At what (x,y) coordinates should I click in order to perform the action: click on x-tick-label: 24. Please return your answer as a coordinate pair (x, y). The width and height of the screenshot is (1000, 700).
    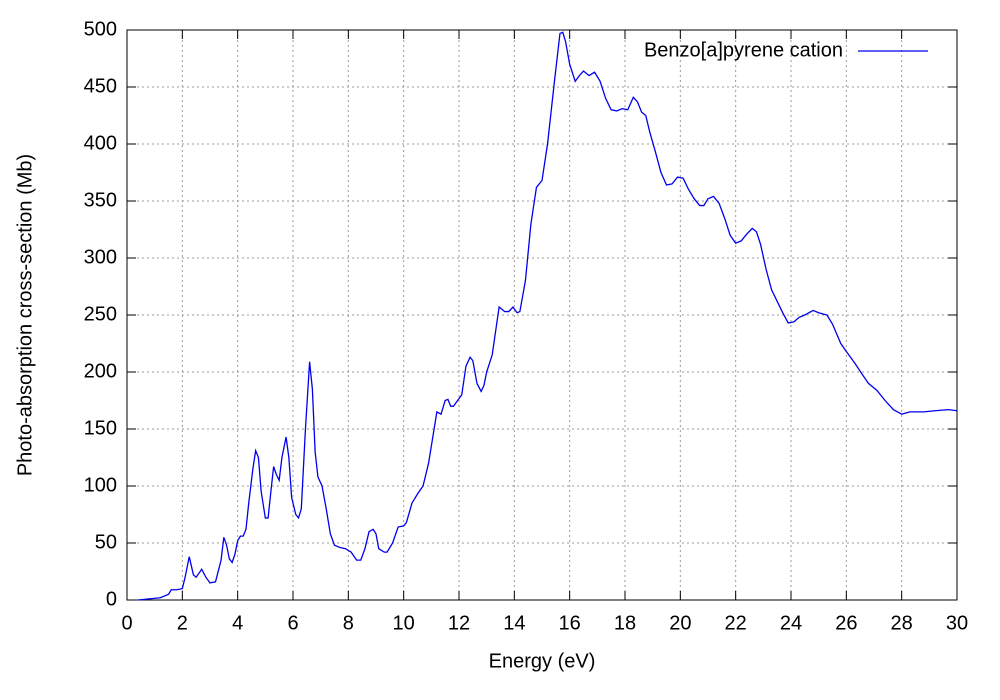
    Looking at the image, I should click on (791, 623).